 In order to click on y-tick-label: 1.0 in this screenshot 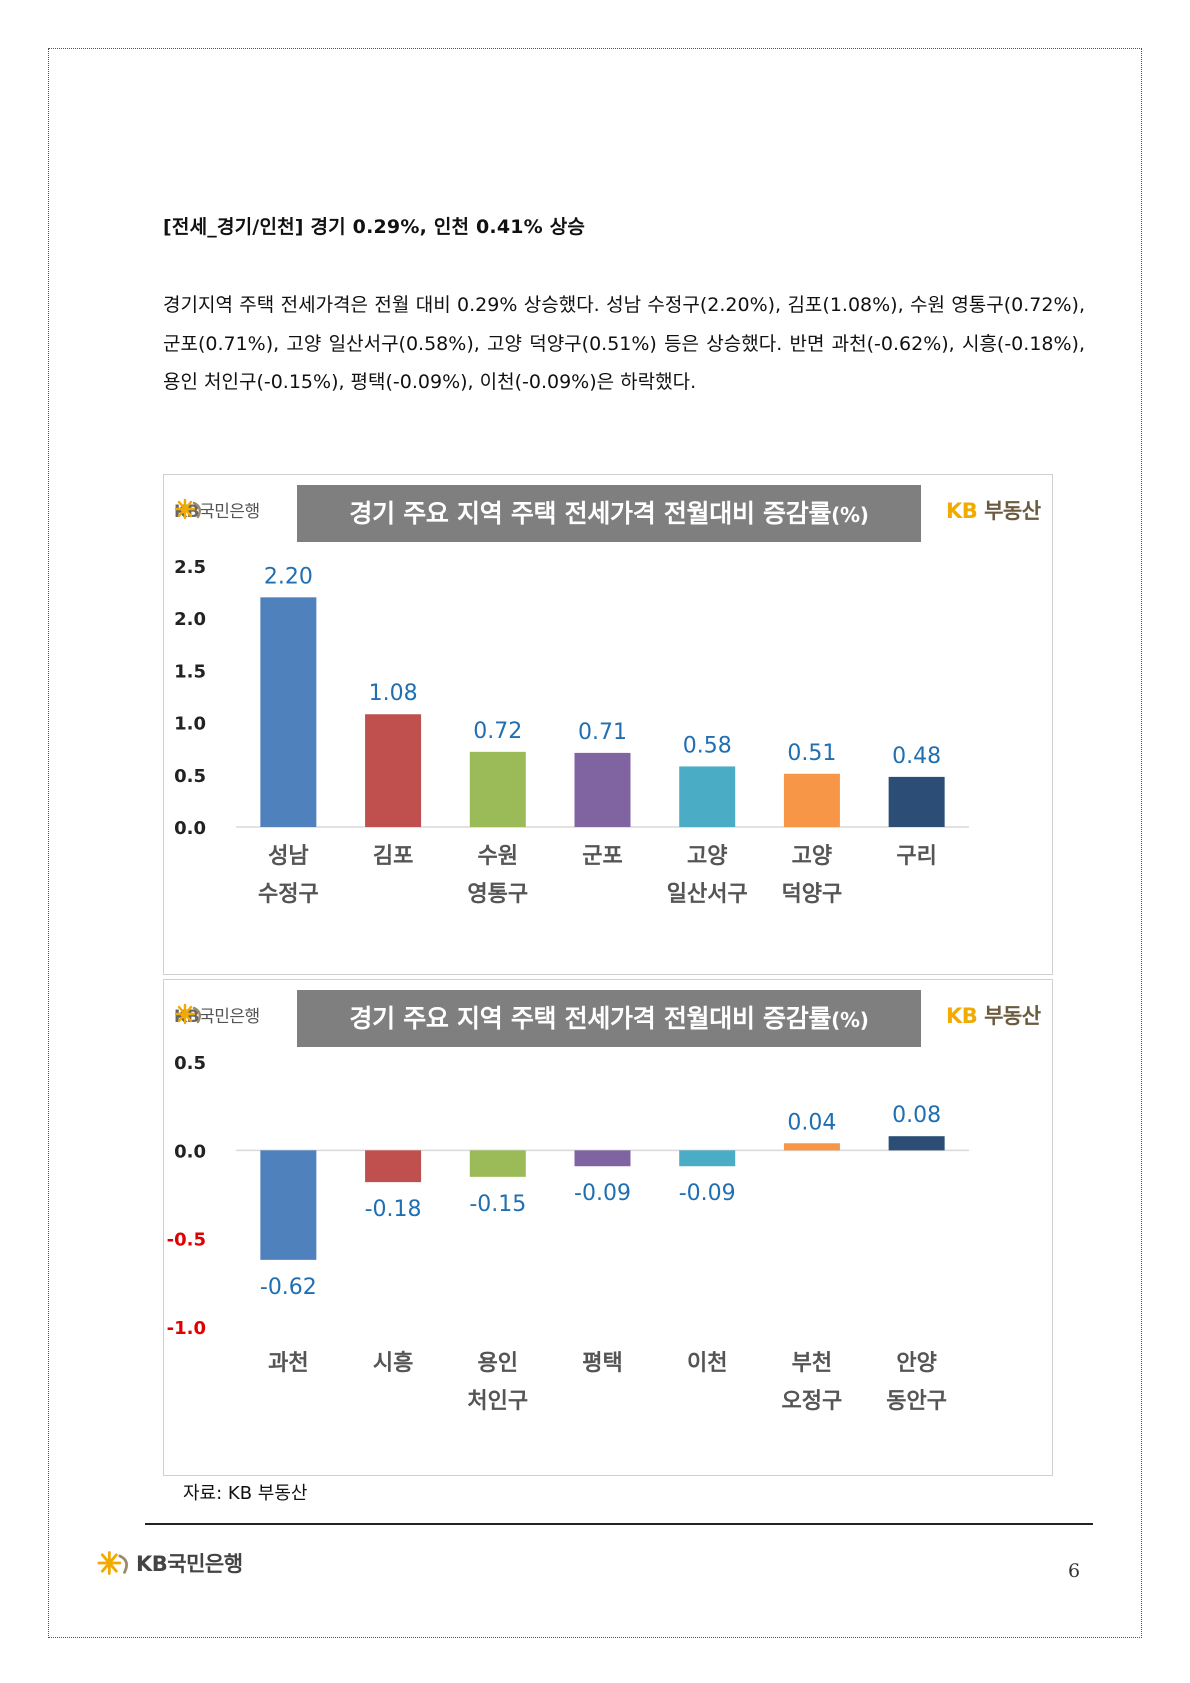, I will do `click(190, 724)`.